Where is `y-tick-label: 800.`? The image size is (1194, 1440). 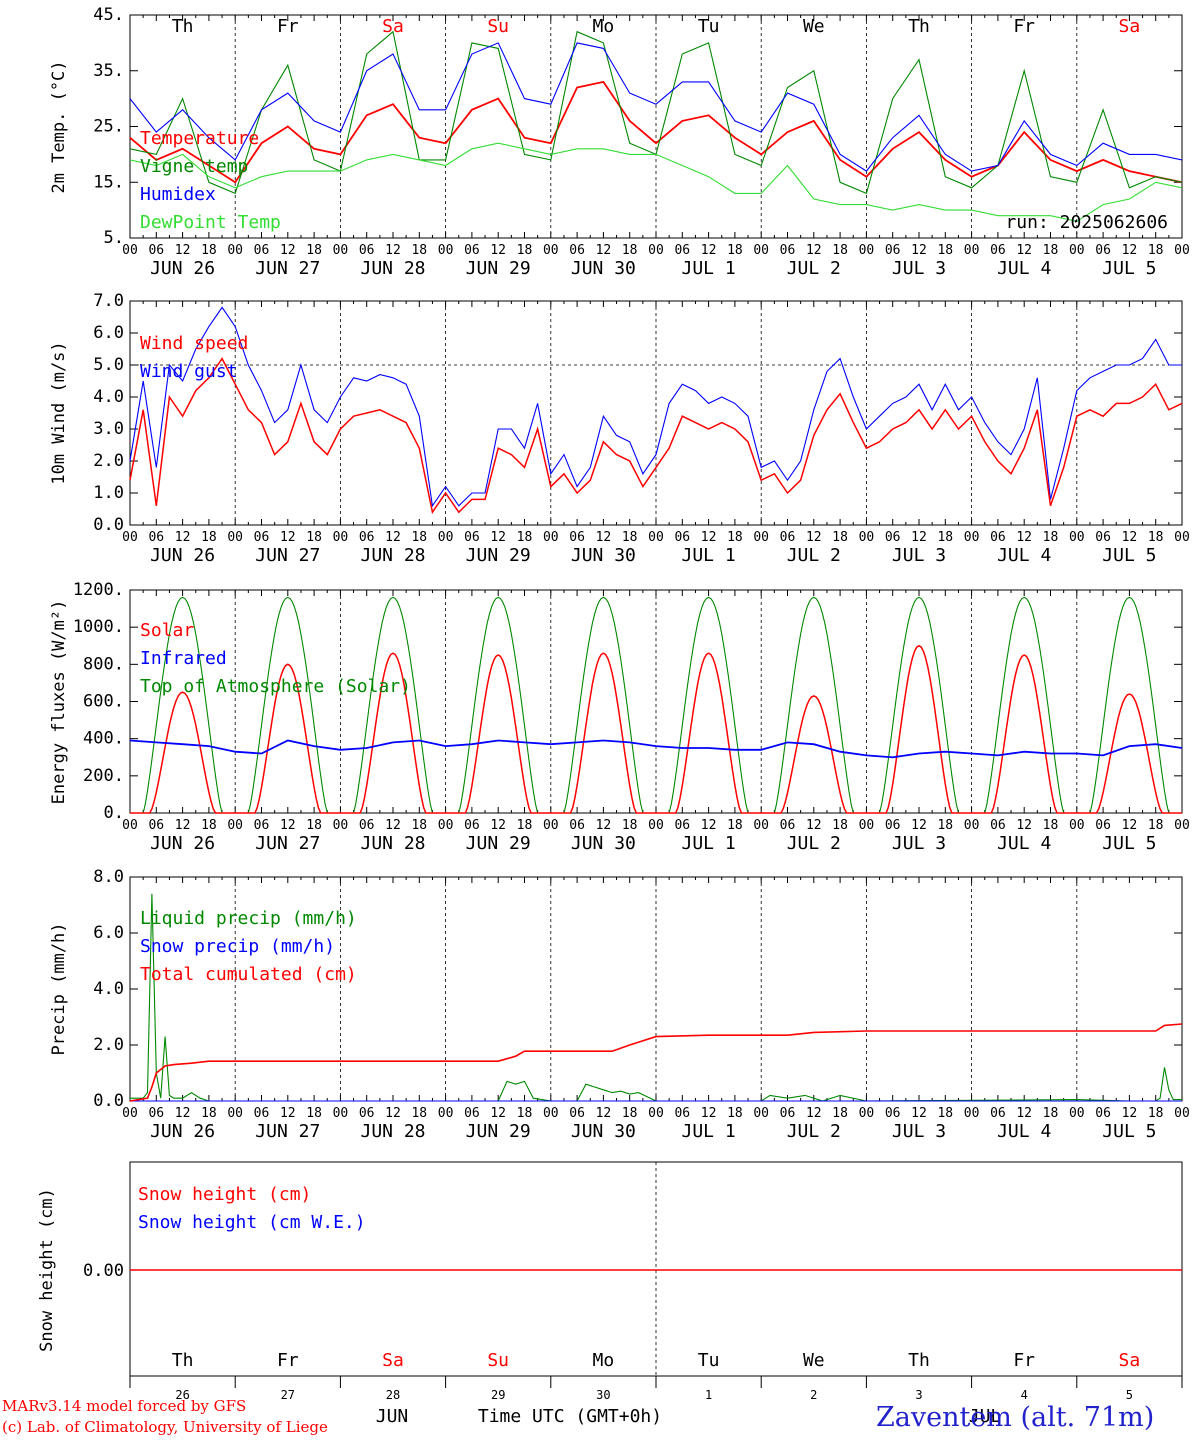
y-tick-label: 800. is located at coordinates (103, 664).